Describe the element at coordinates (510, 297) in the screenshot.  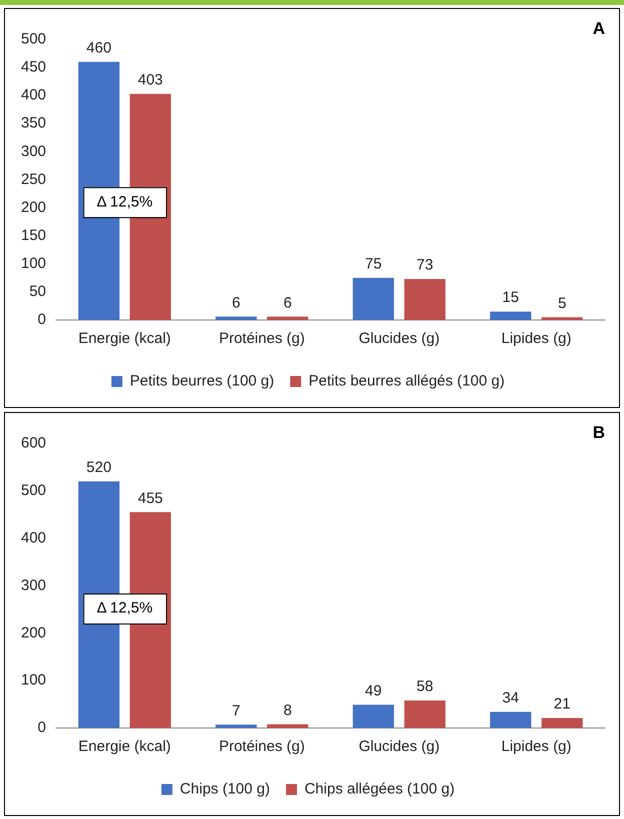
I see `data-label: 15` at that location.